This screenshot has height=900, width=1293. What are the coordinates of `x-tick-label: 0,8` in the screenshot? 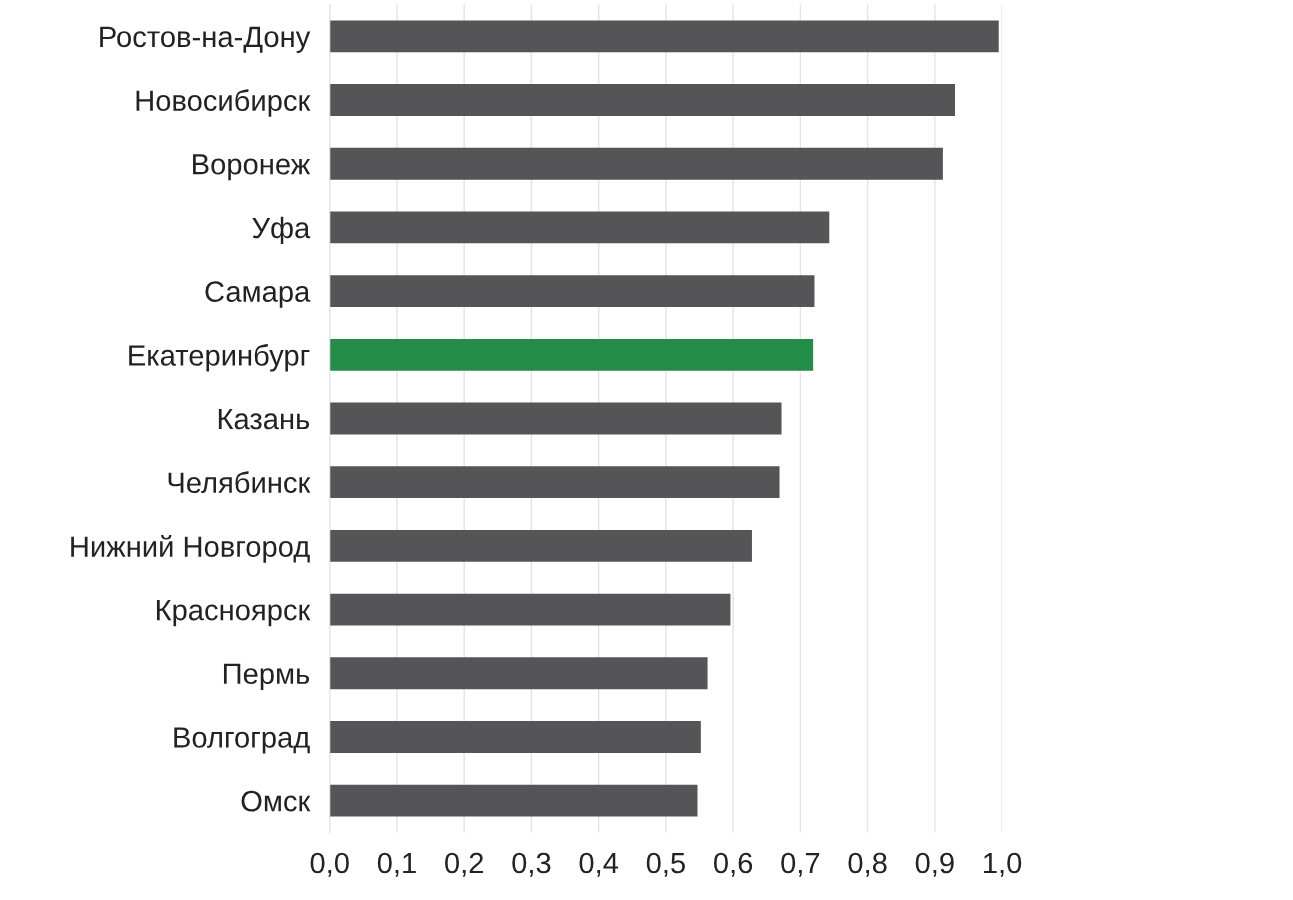 It's located at (867, 864).